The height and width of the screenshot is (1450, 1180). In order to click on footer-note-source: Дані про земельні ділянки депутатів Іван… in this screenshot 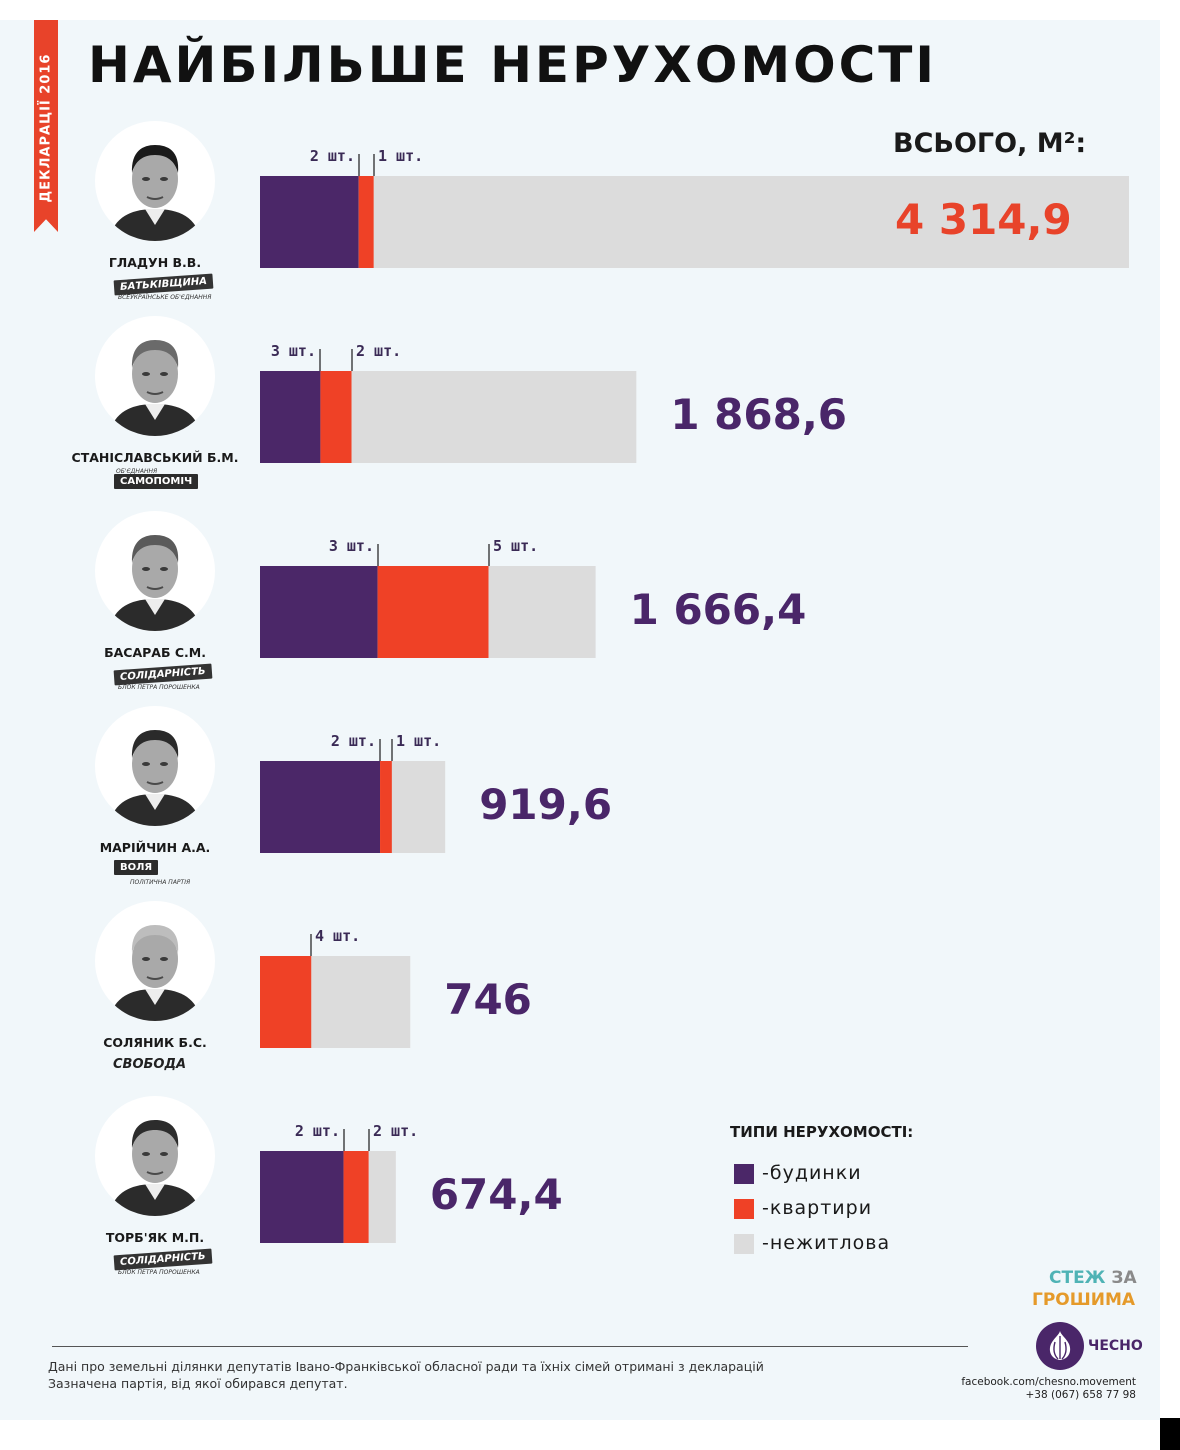, I will do `click(406, 1366)`.